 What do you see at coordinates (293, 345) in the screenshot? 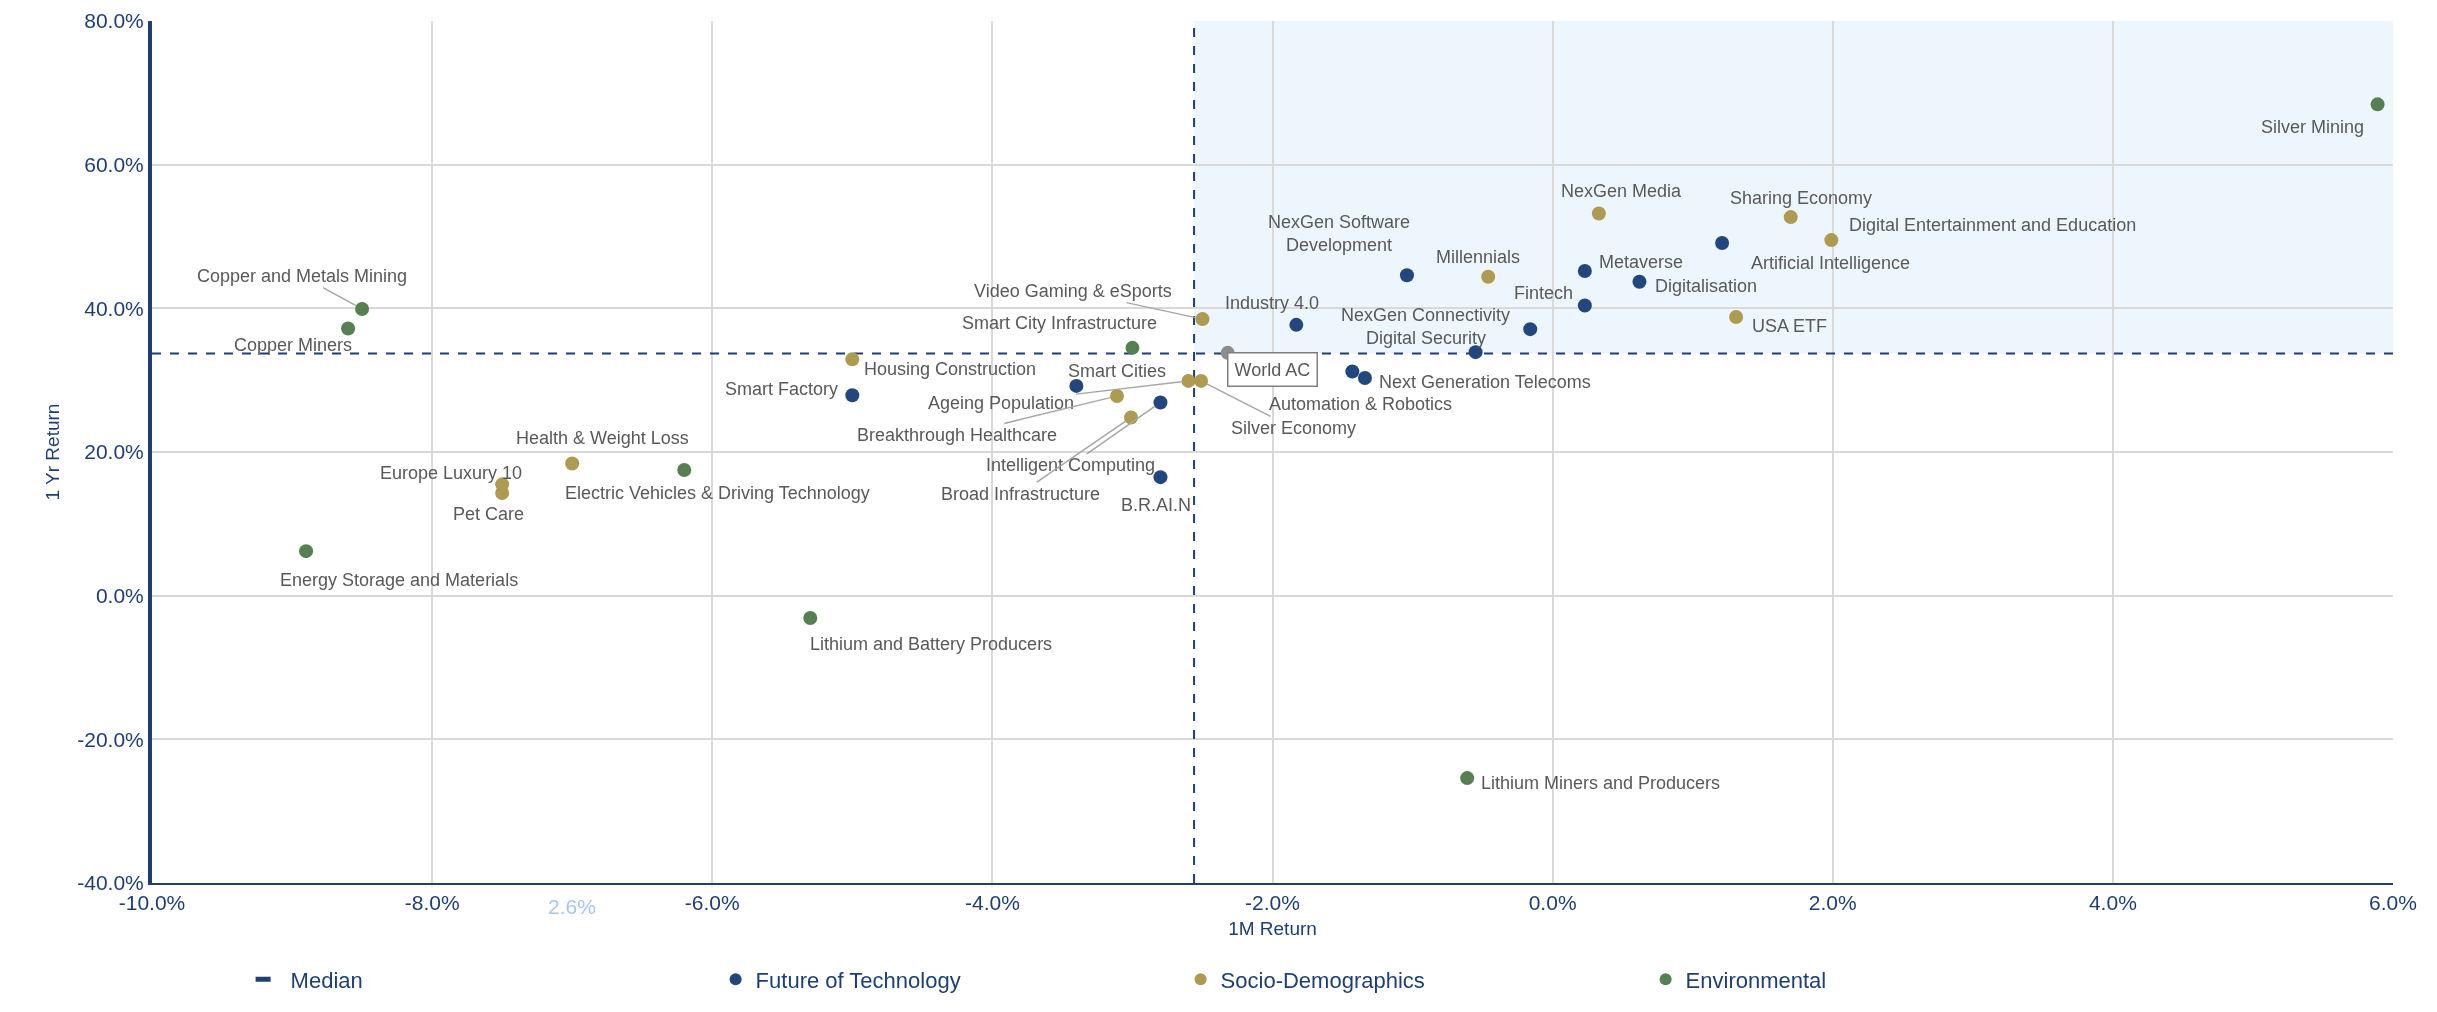
I see `data-label: Copper Miners` at bounding box center [293, 345].